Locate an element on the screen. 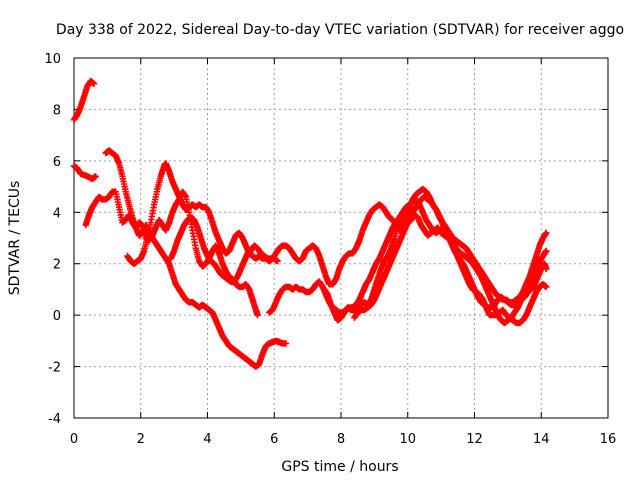 The height and width of the screenshot is (480, 640). x-tick-label: 16 is located at coordinates (608, 439).